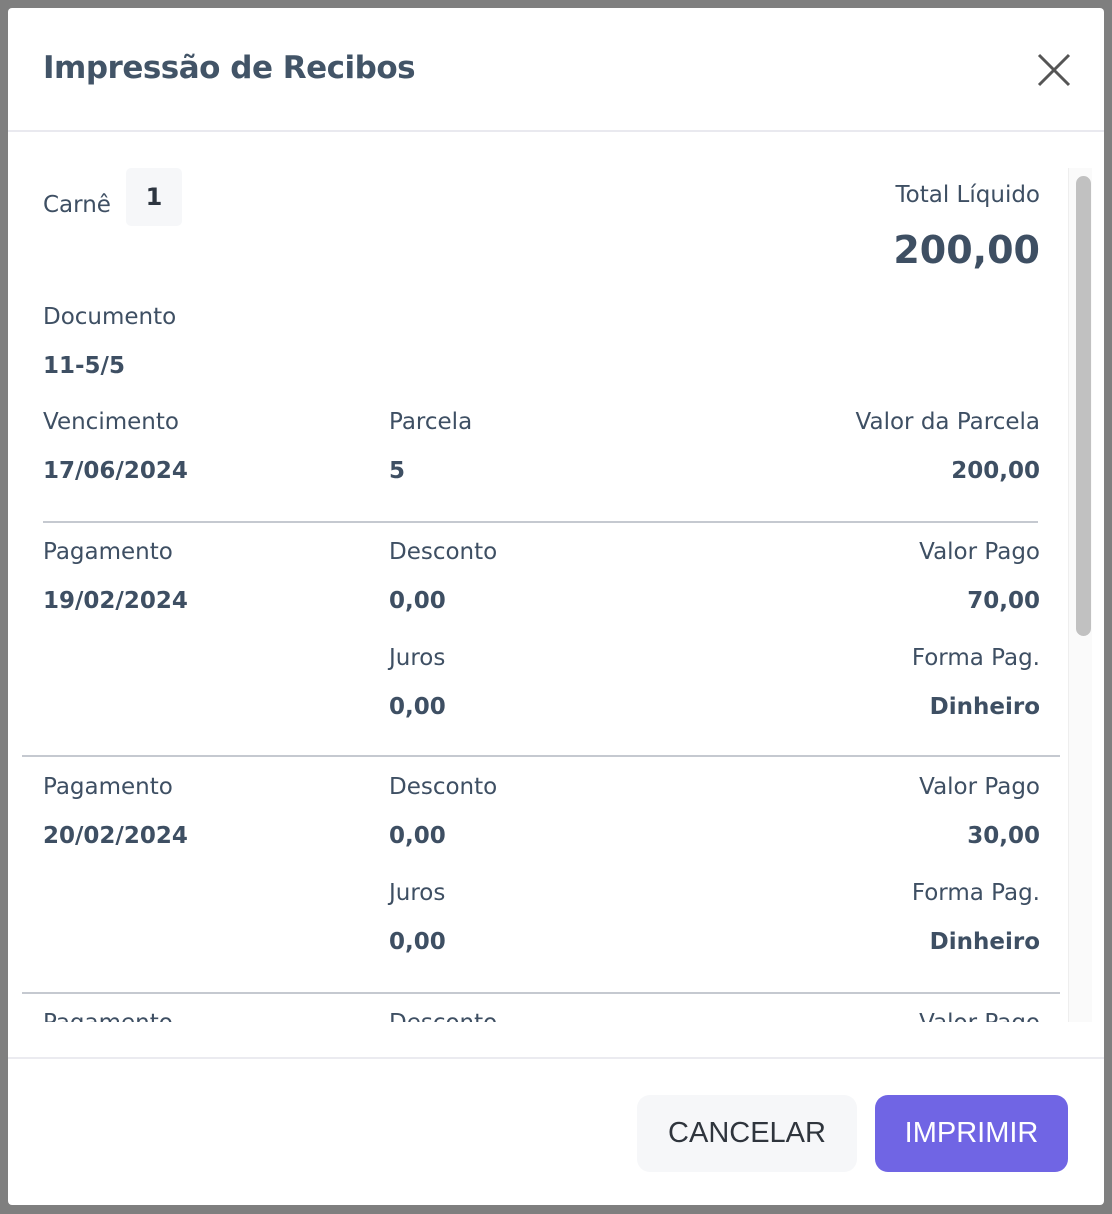 This screenshot has height=1214, width=1112. Describe the element at coordinates (556, 70) in the screenshot. I see `modal-header: Impressão de Recibos` at that location.